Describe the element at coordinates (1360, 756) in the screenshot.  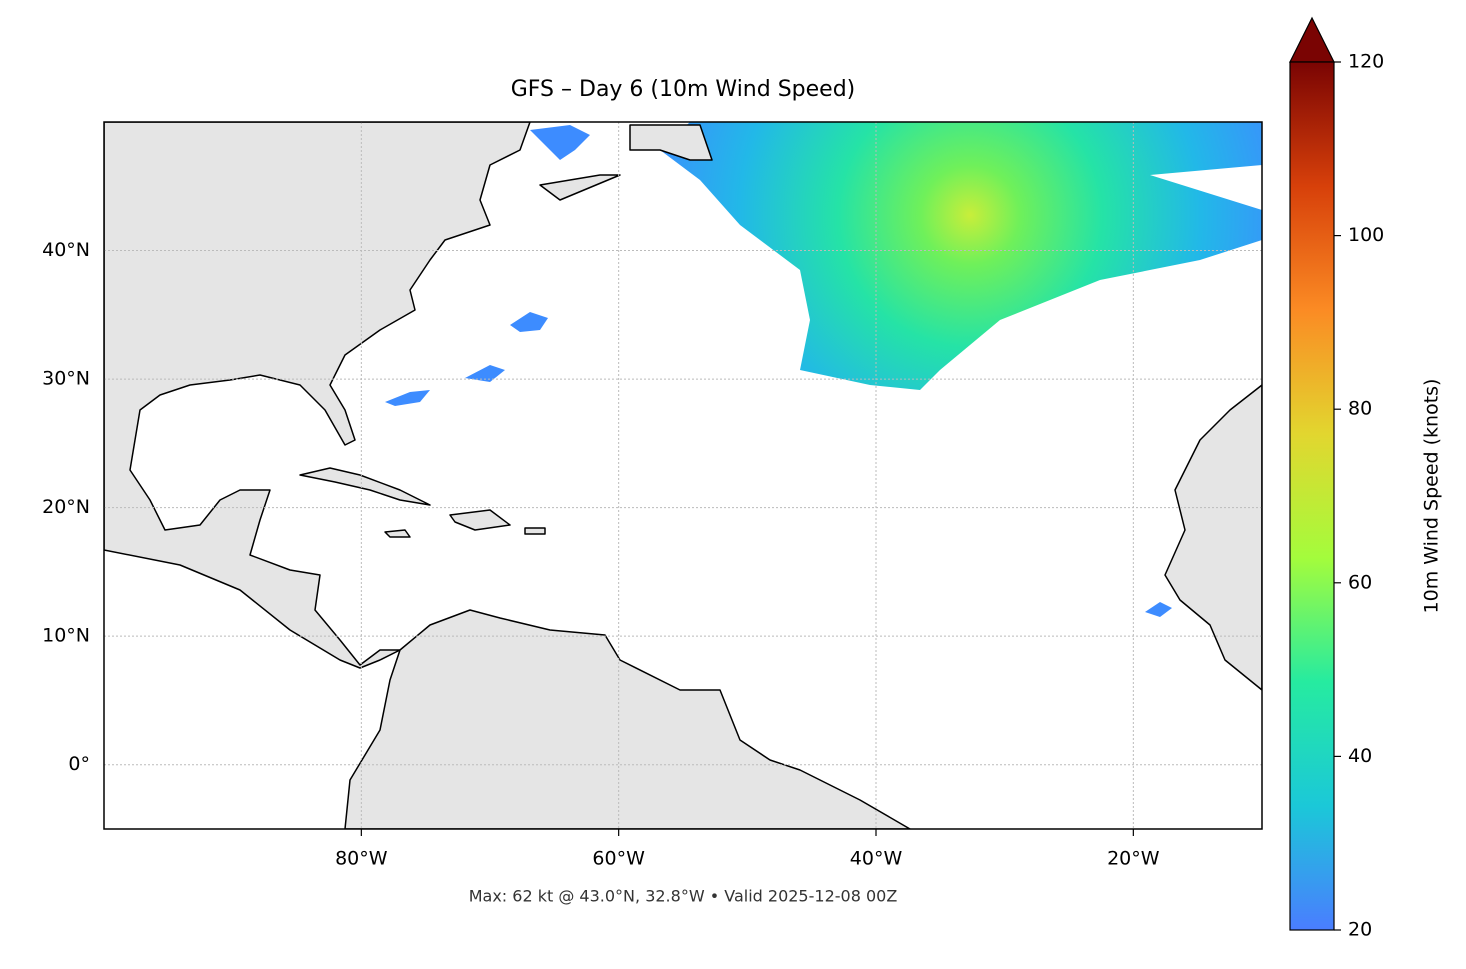
I see `colorbar-tick-label: 40` at that location.